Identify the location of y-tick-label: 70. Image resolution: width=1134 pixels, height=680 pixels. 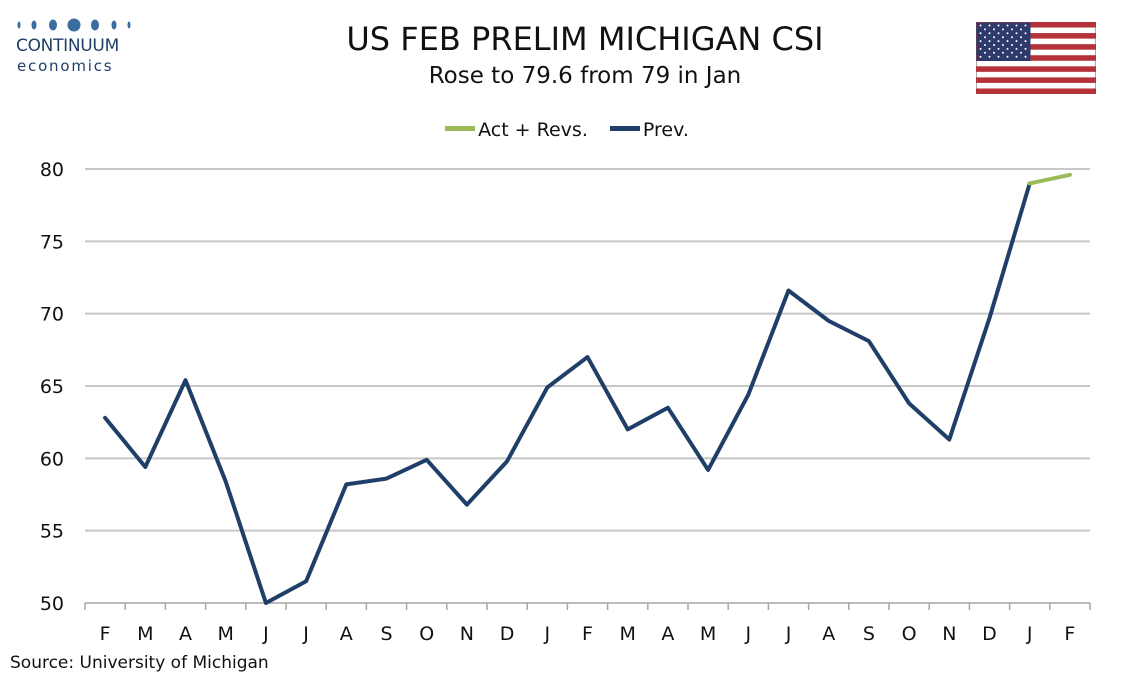
(52, 315).